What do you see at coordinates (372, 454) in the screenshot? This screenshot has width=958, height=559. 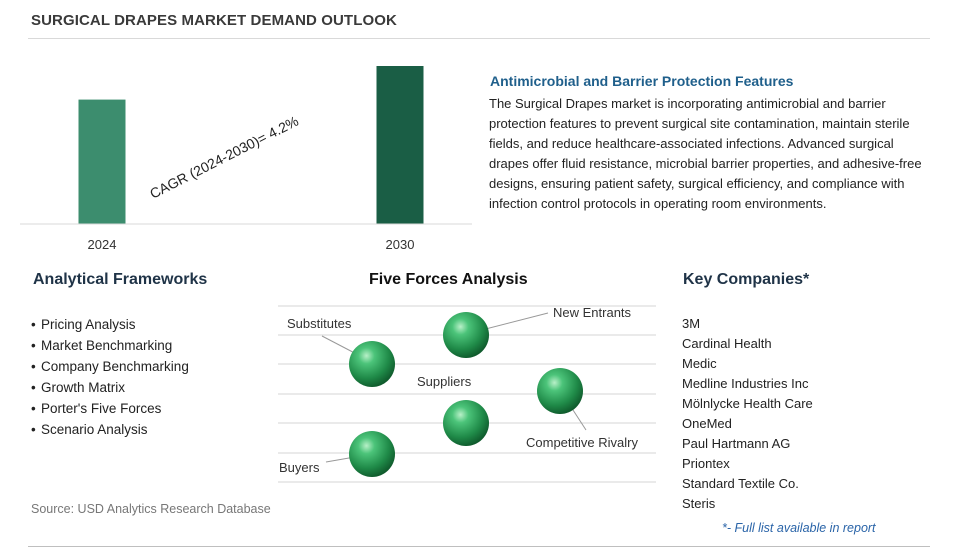 I see `buyers-sphere` at bounding box center [372, 454].